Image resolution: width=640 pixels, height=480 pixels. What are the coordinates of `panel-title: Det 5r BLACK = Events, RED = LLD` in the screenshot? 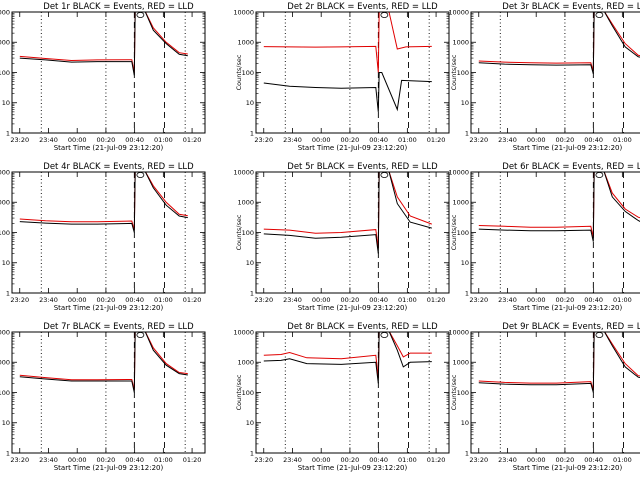 It's located at (362, 167).